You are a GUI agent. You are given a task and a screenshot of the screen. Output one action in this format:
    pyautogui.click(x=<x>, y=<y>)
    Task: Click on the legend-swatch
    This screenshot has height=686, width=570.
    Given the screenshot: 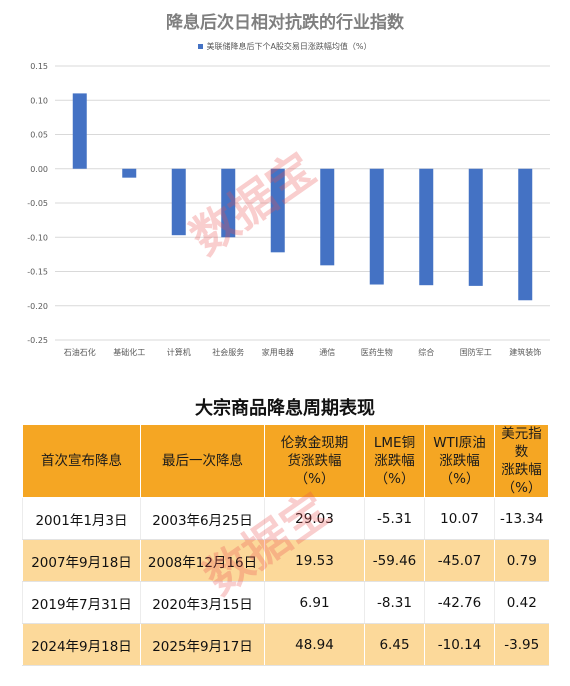 What is the action you would take?
    pyautogui.click(x=201, y=46)
    